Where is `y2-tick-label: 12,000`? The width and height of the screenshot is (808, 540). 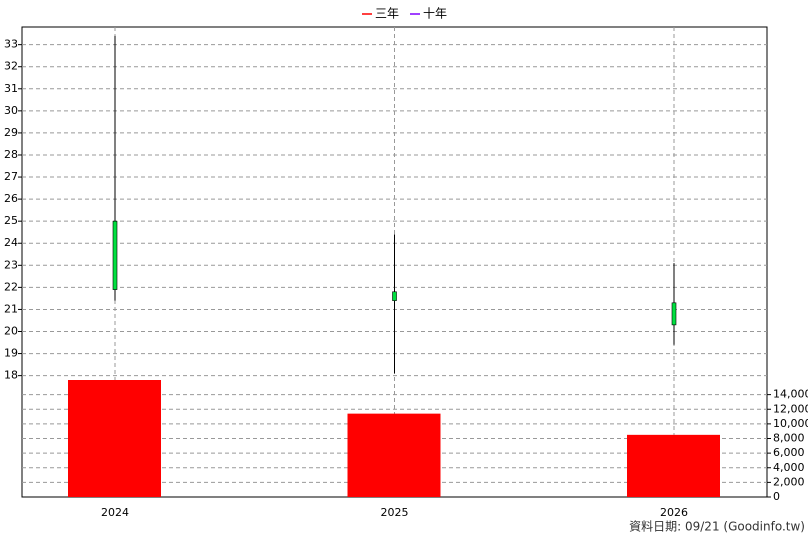
y2-tick-label: 12,000 is located at coordinates (790, 408).